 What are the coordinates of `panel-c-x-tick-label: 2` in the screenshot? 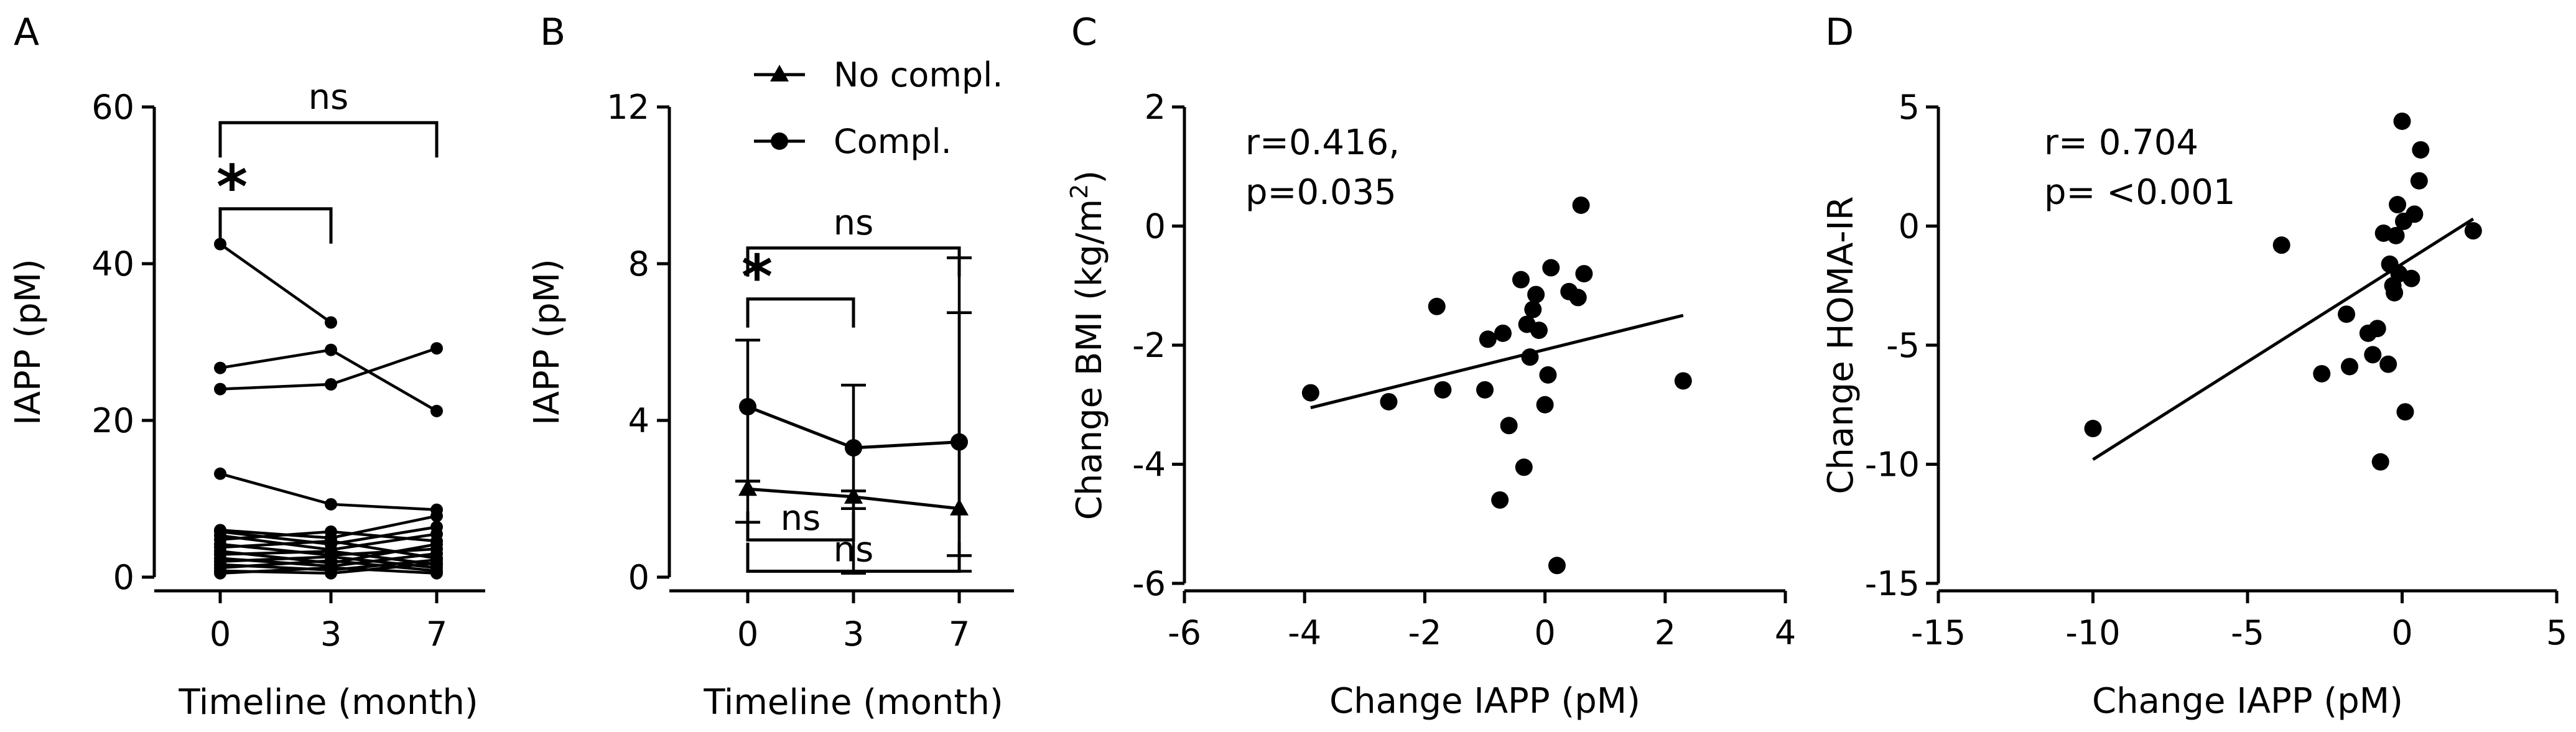 It's located at (1665, 633).